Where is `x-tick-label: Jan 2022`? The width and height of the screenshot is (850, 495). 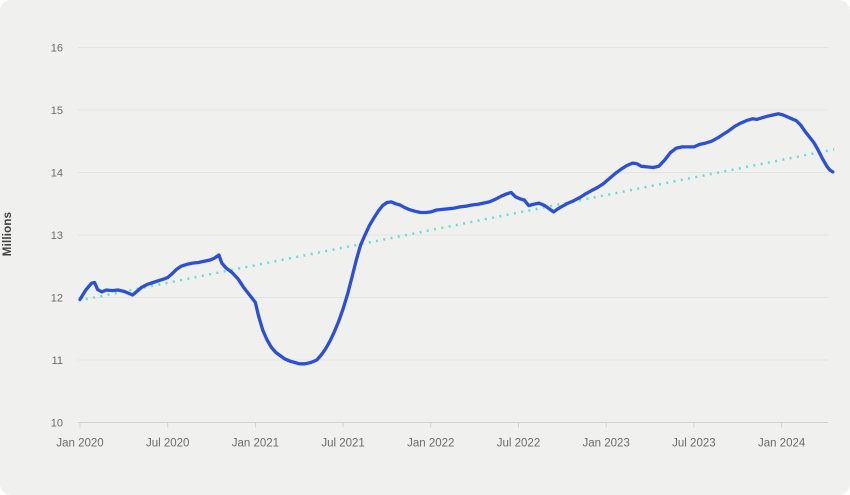 x-tick-label: Jan 2022 is located at coordinates (430, 444).